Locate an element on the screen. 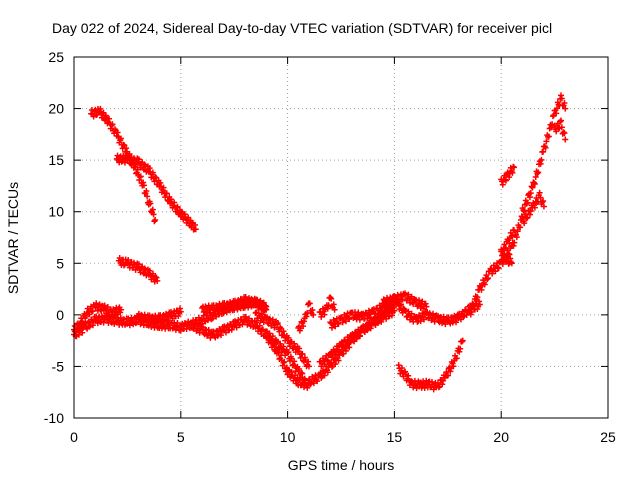 The height and width of the screenshot is (480, 640). x-axis-label: GPS time / hours is located at coordinates (341, 465).